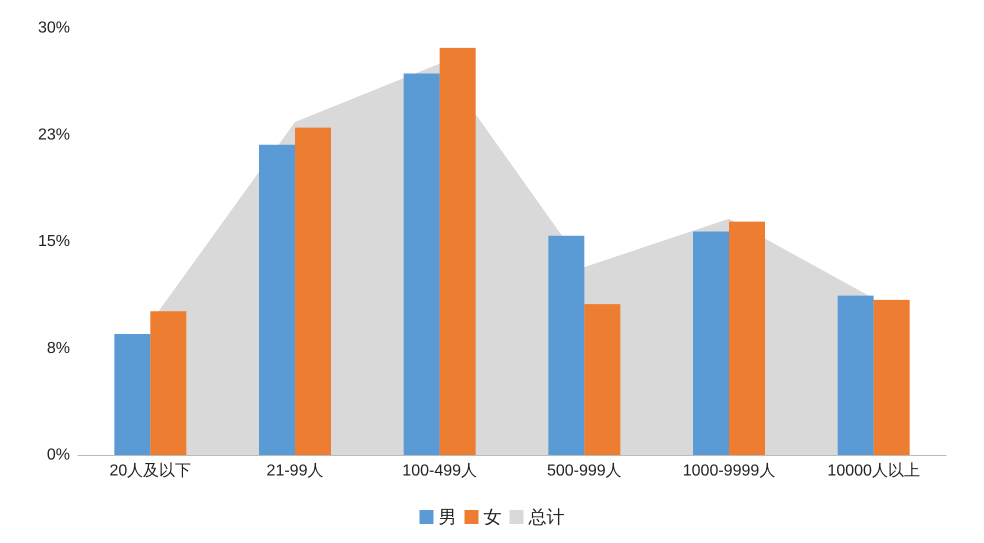  I want to click on legend-label: 男, so click(447, 517).